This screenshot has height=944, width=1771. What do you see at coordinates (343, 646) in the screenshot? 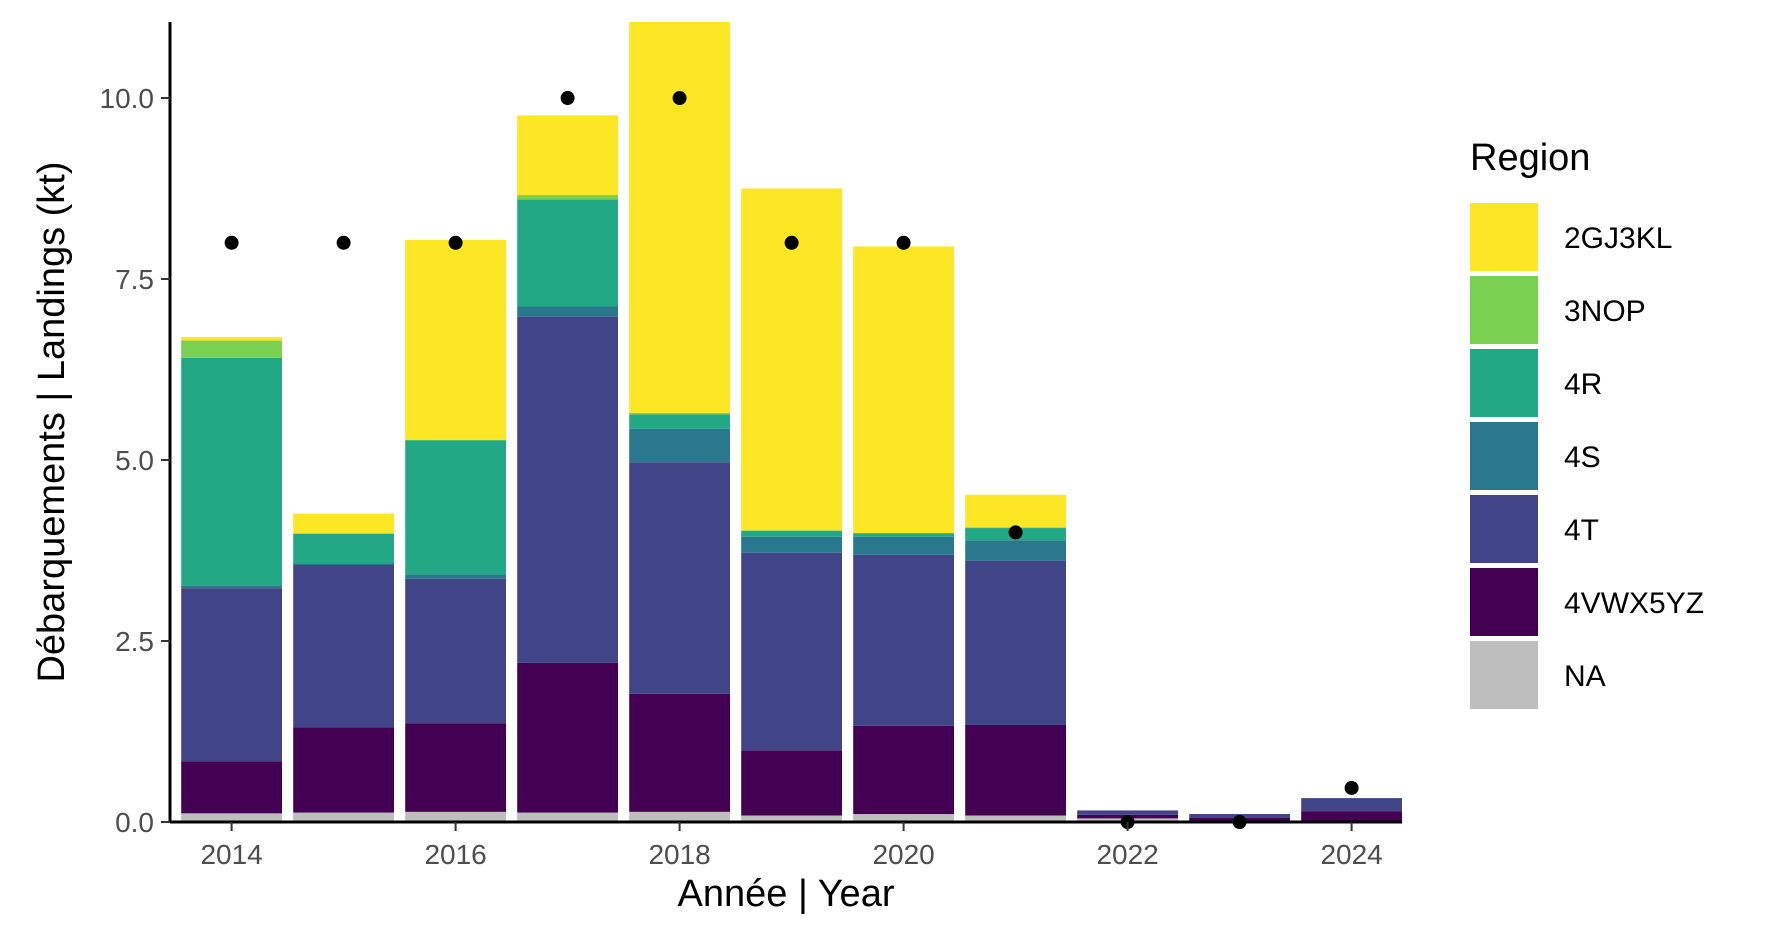
I see `bar-segment-4T-2015` at bounding box center [343, 646].